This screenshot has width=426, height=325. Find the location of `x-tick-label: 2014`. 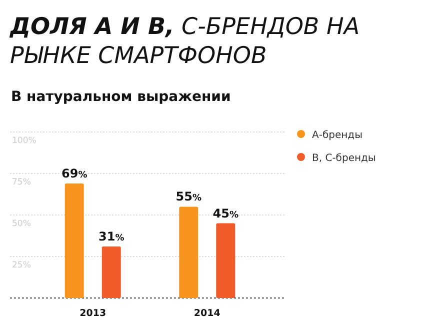

x-tick-label: 2014 is located at coordinates (207, 313).